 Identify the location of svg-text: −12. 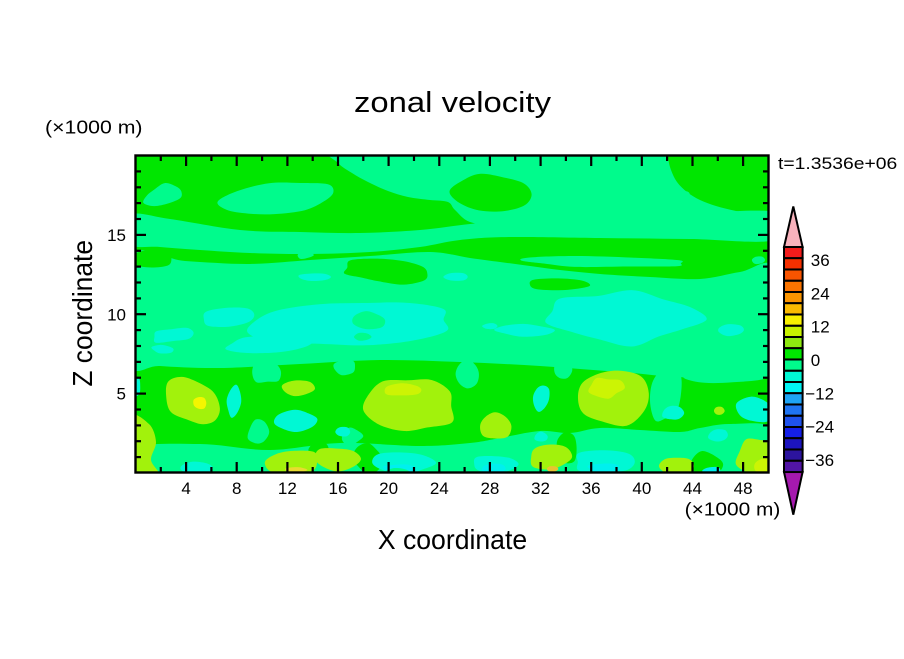
(819, 393).